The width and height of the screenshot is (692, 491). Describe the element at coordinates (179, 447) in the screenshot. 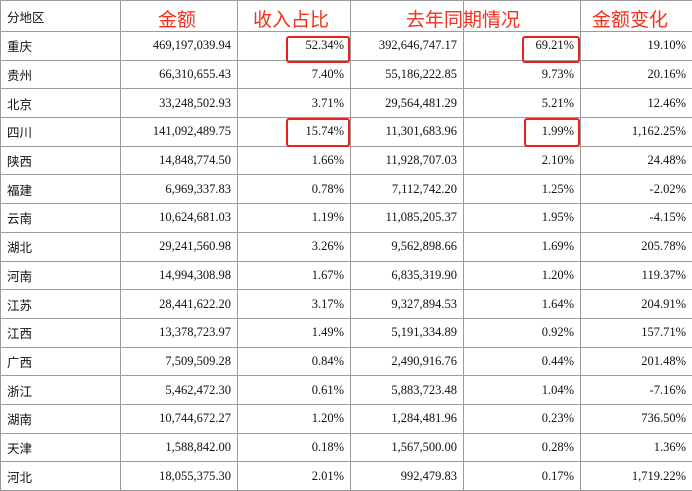

I see `value-cell: 1,588,842.00` at that location.